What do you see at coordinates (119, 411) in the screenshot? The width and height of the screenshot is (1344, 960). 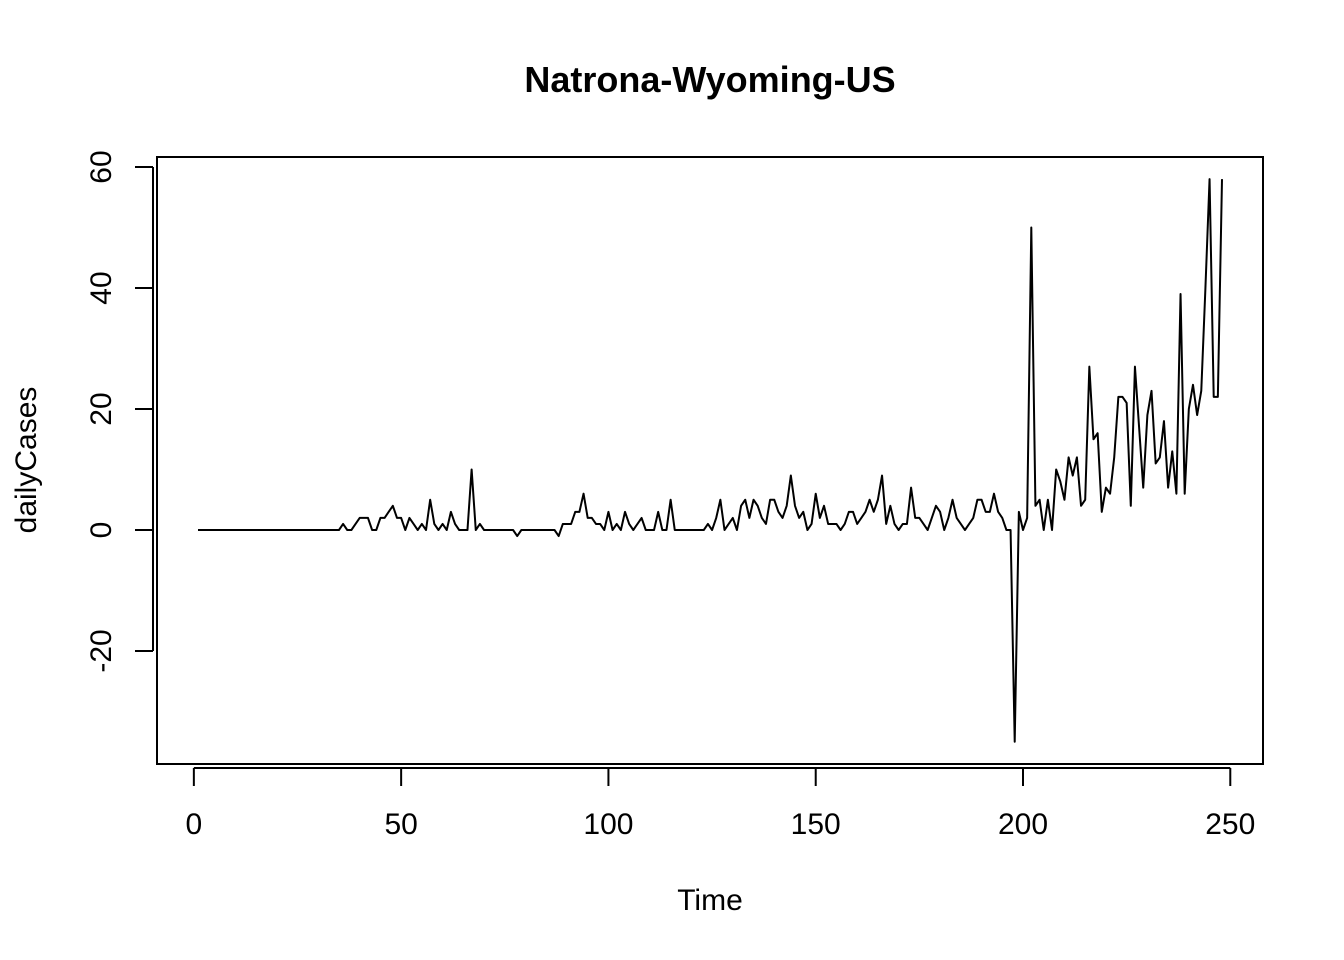 I see `y-axis: -20 0 20 40 60` at bounding box center [119, 411].